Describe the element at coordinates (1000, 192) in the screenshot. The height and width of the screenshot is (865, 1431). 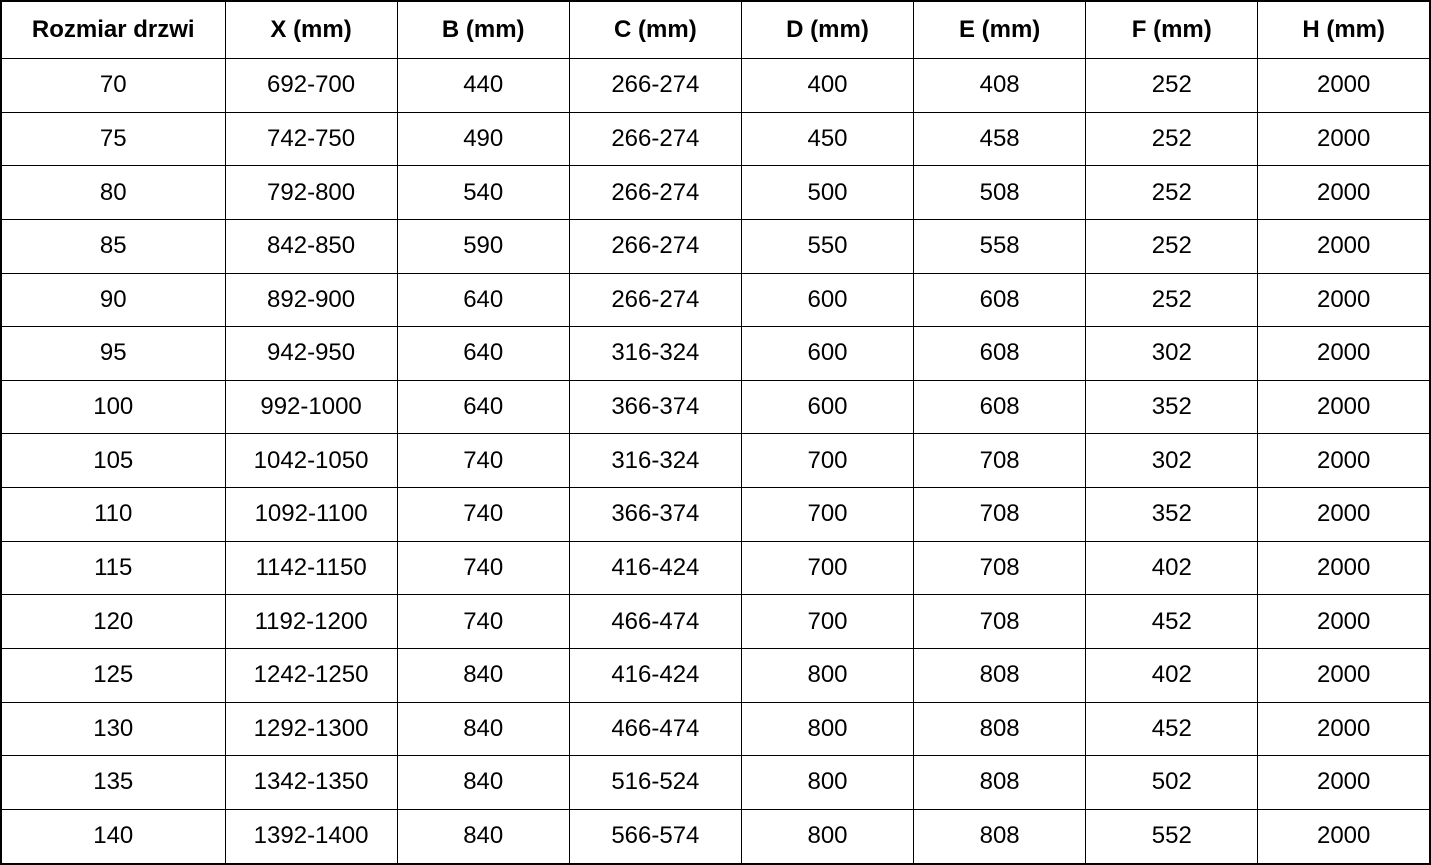
I see `table-cell: 508` at that location.